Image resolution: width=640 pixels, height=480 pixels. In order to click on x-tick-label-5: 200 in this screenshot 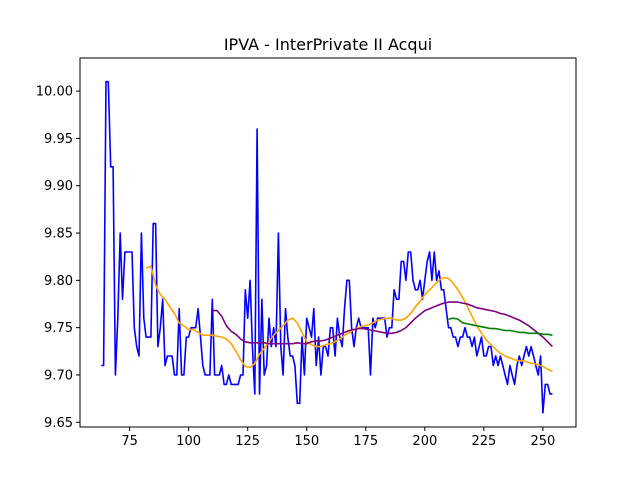, I will do `click(424, 441)`.